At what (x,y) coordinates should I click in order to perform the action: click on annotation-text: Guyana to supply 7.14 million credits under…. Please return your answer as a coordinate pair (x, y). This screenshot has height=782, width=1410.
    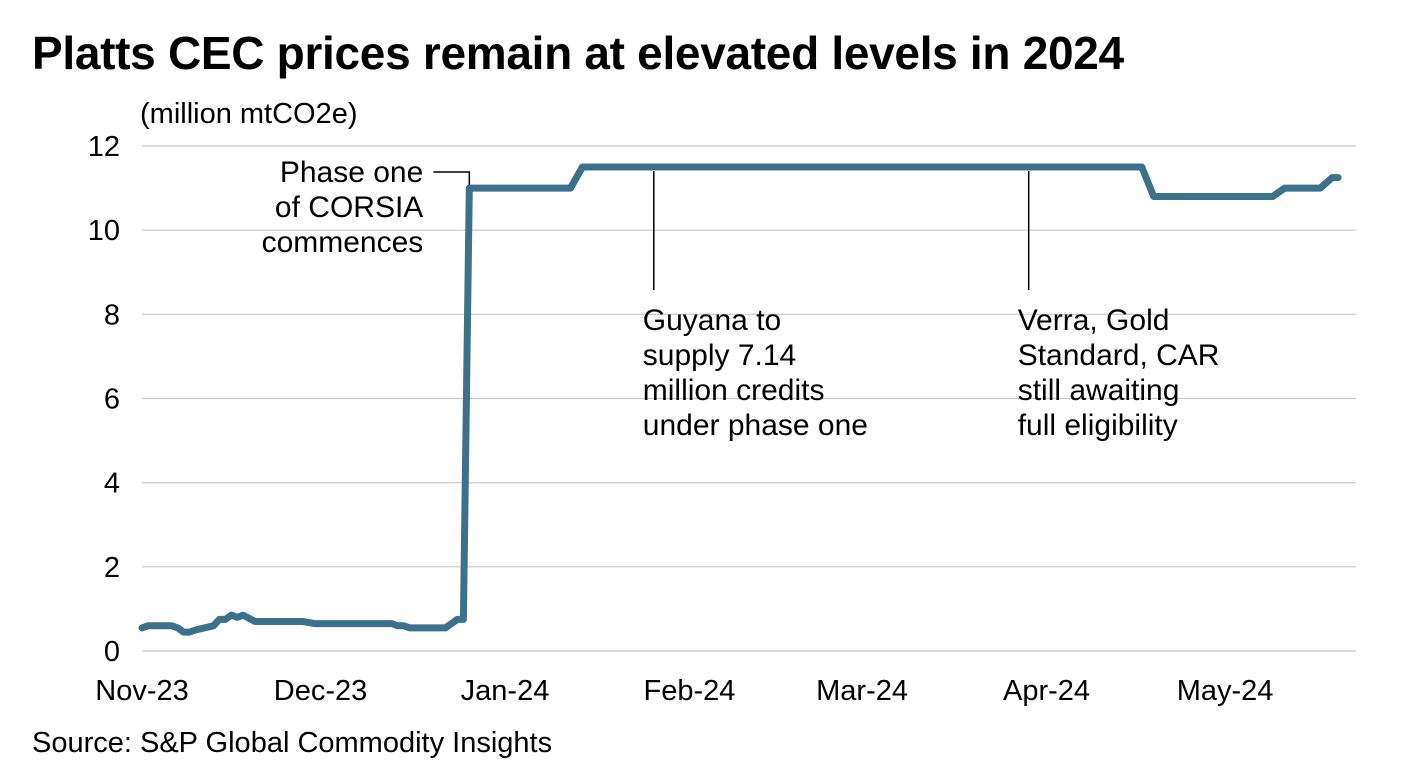
    Looking at the image, I should click on (755, 373).